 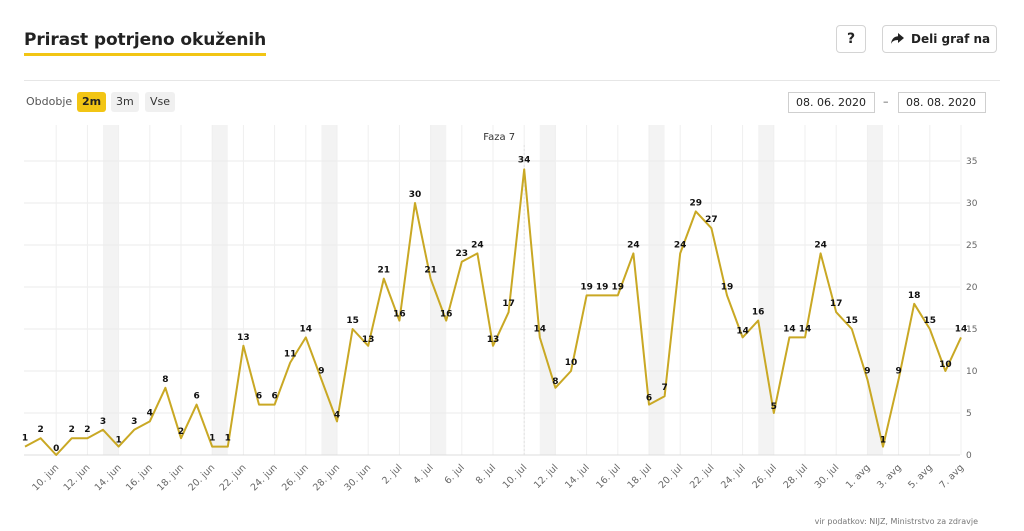 What do you see at coordinates (399, 315) in the screenshot?
I see `data-label: 16` at bounding box center [399, 315].